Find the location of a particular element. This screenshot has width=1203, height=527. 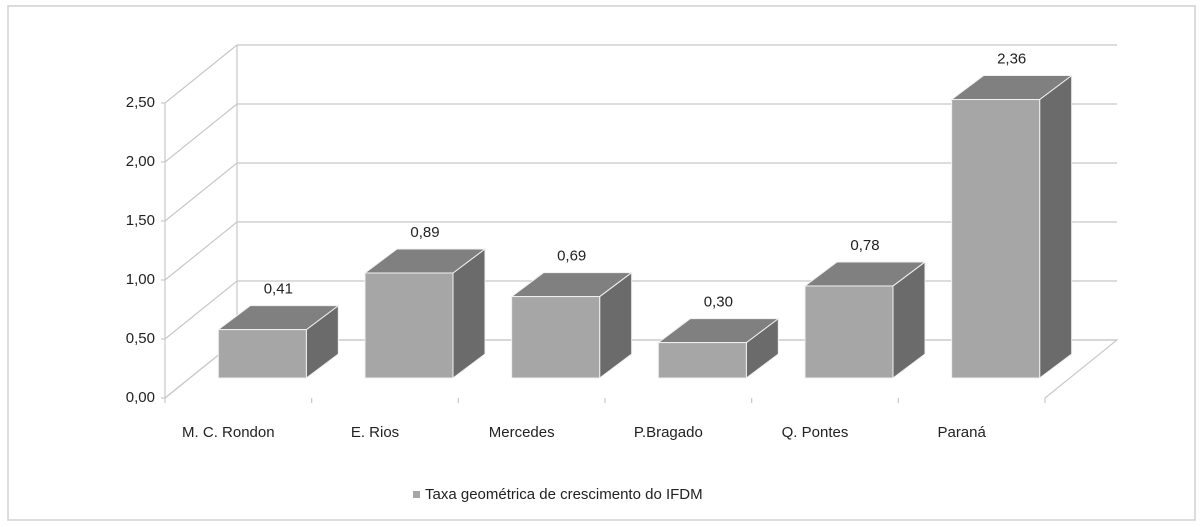

y-tick-label: 0,00 is located at coordinates (140, 397).